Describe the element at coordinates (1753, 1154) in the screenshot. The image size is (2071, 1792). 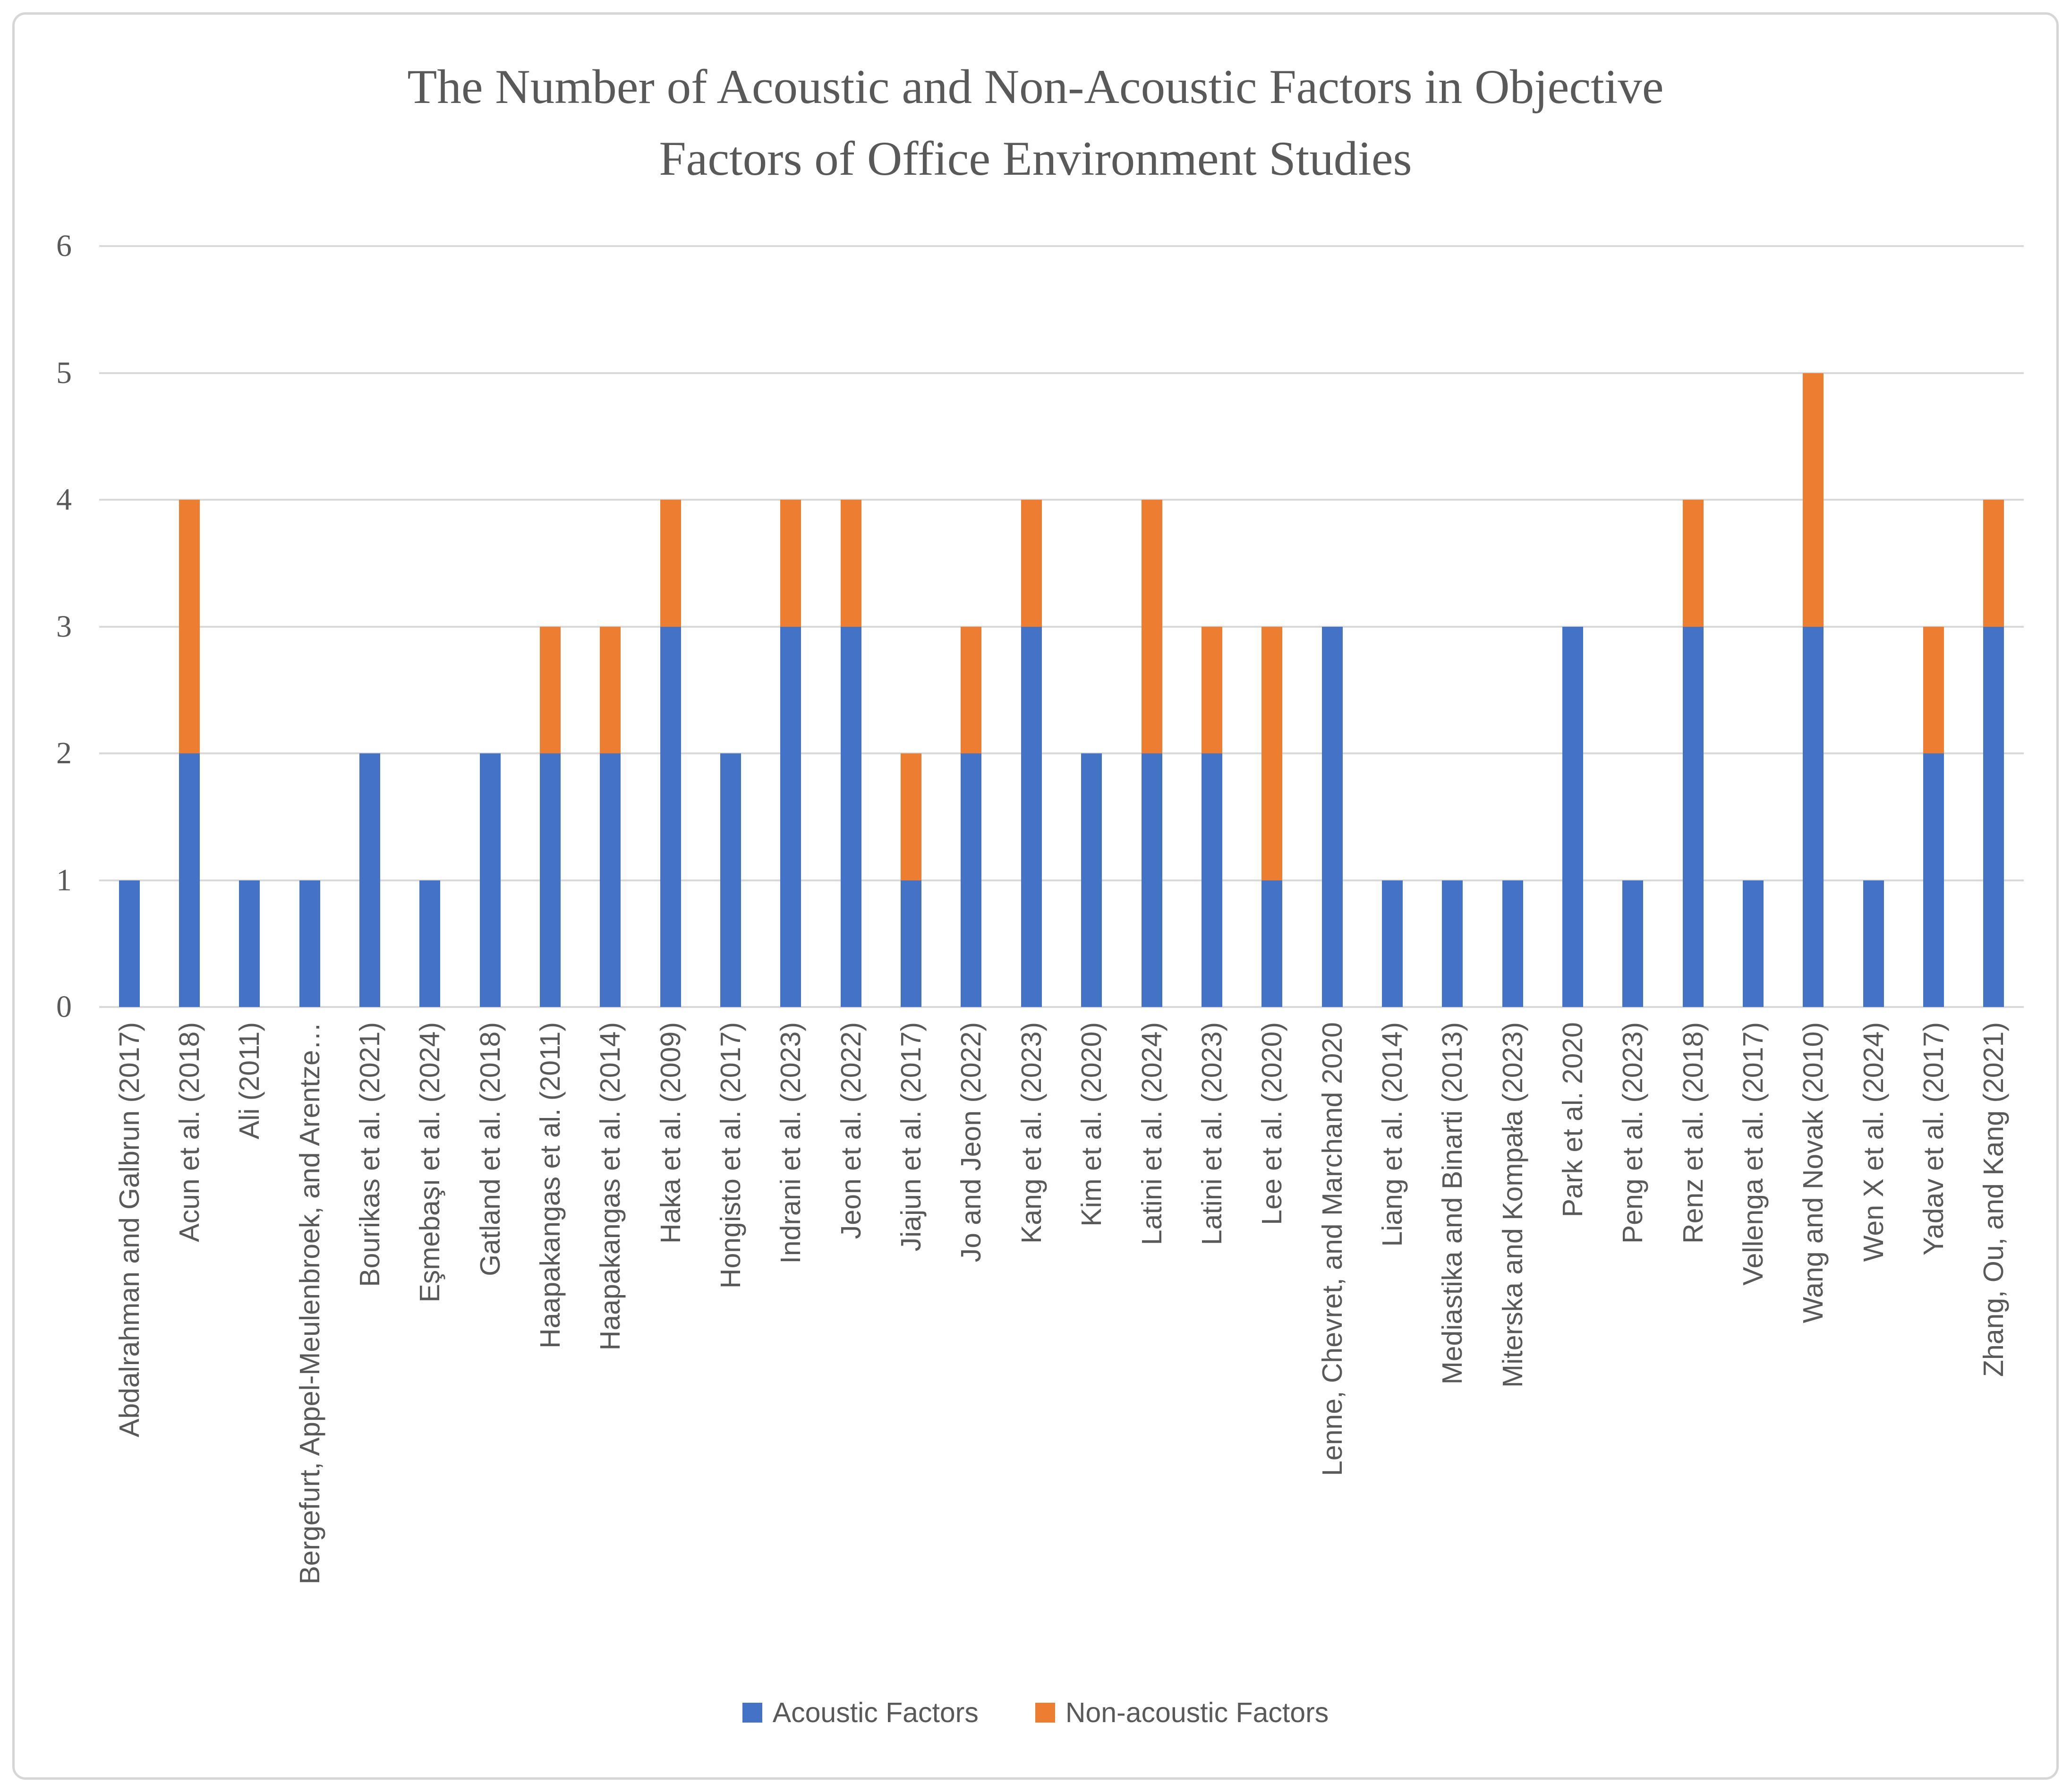
I see `x-category-label: Vellenga et al. (2017)` at that location.